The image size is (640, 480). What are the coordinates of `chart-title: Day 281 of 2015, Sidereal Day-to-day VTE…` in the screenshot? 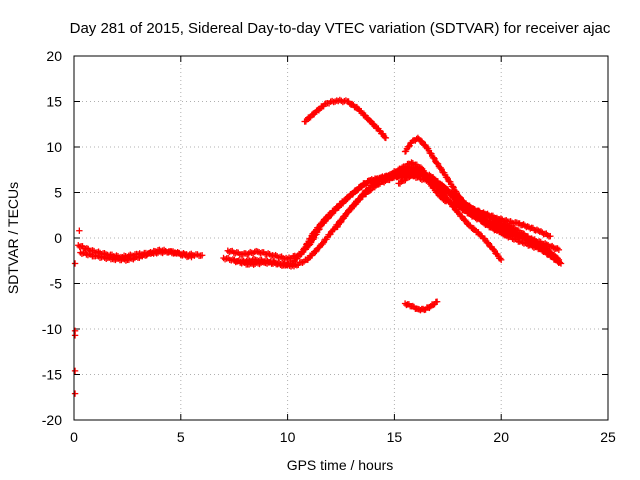 It's located at (340, 28).